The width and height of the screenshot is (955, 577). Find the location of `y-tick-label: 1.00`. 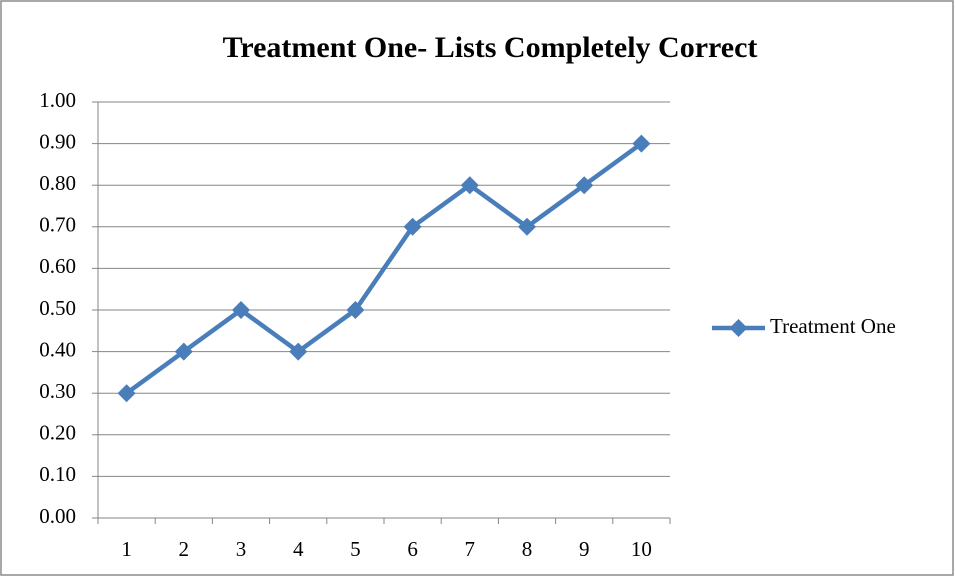

y-tick-label: 1.00 is located at coordinates (57, 100).